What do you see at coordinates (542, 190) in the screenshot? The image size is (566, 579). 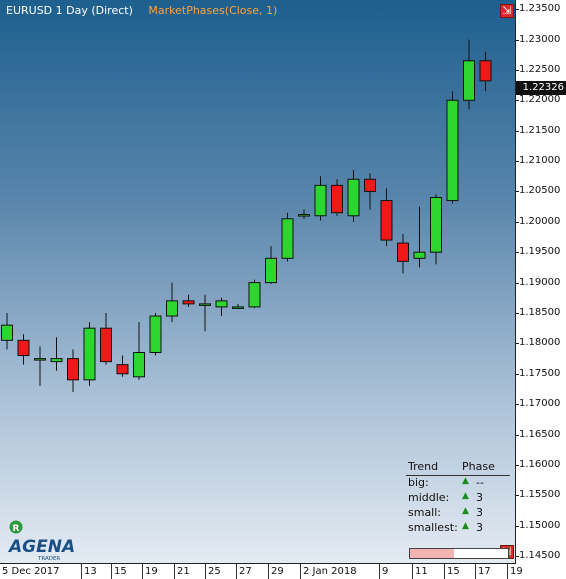 I see `price-tick-label: 1.20500` at bounding box center [542, 190].